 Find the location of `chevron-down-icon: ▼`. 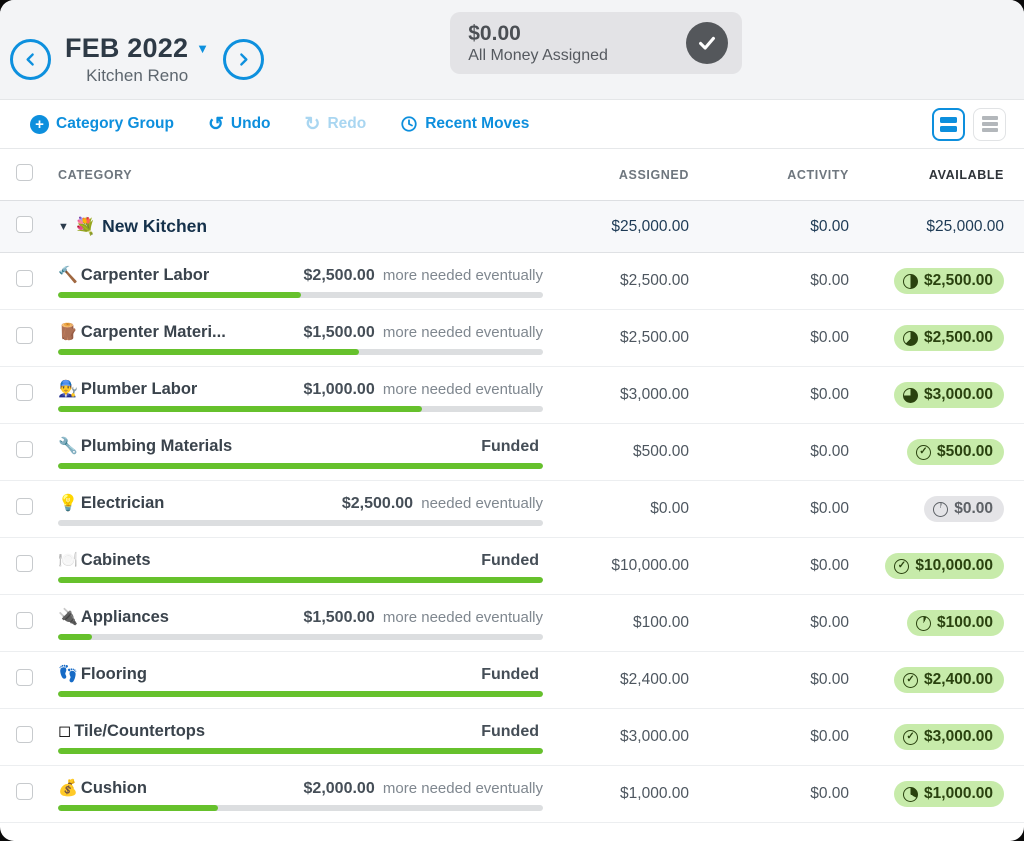

chevron-down-icon: ▼ is located at coordinates (203, 48).